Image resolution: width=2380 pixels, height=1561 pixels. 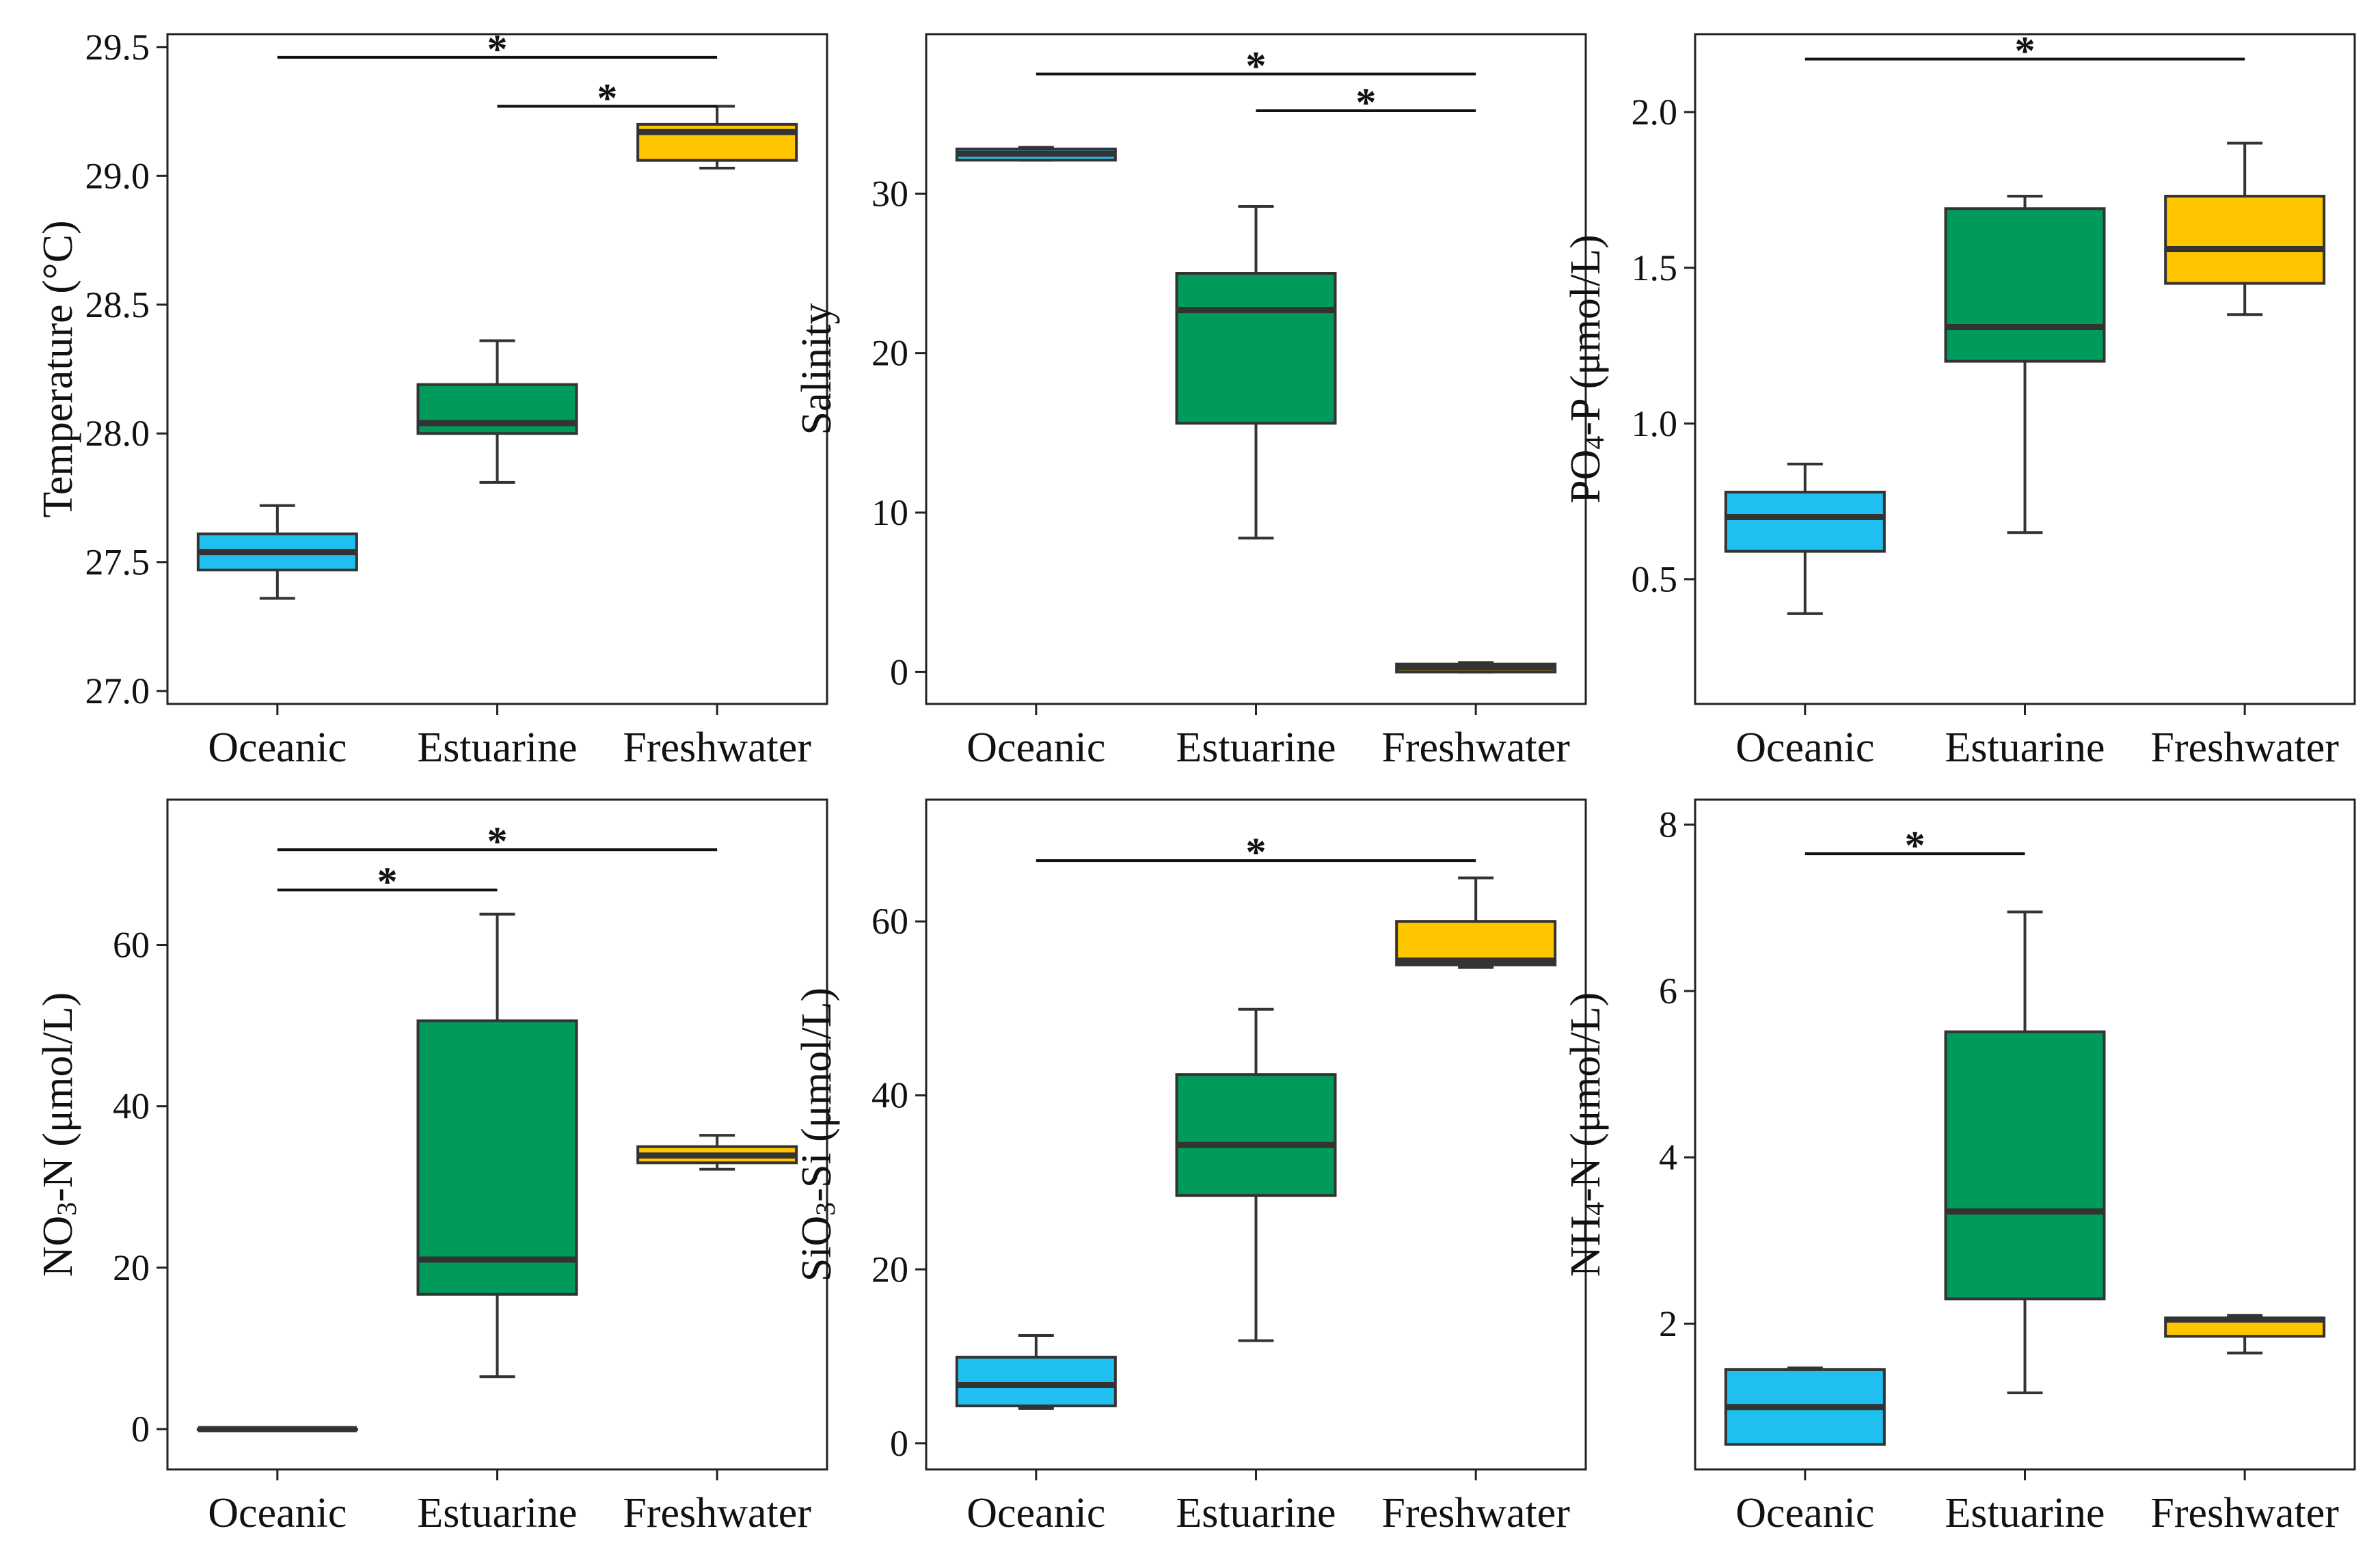 I want to click on y-axis-title: Salinity, so click(x=817, y=369).